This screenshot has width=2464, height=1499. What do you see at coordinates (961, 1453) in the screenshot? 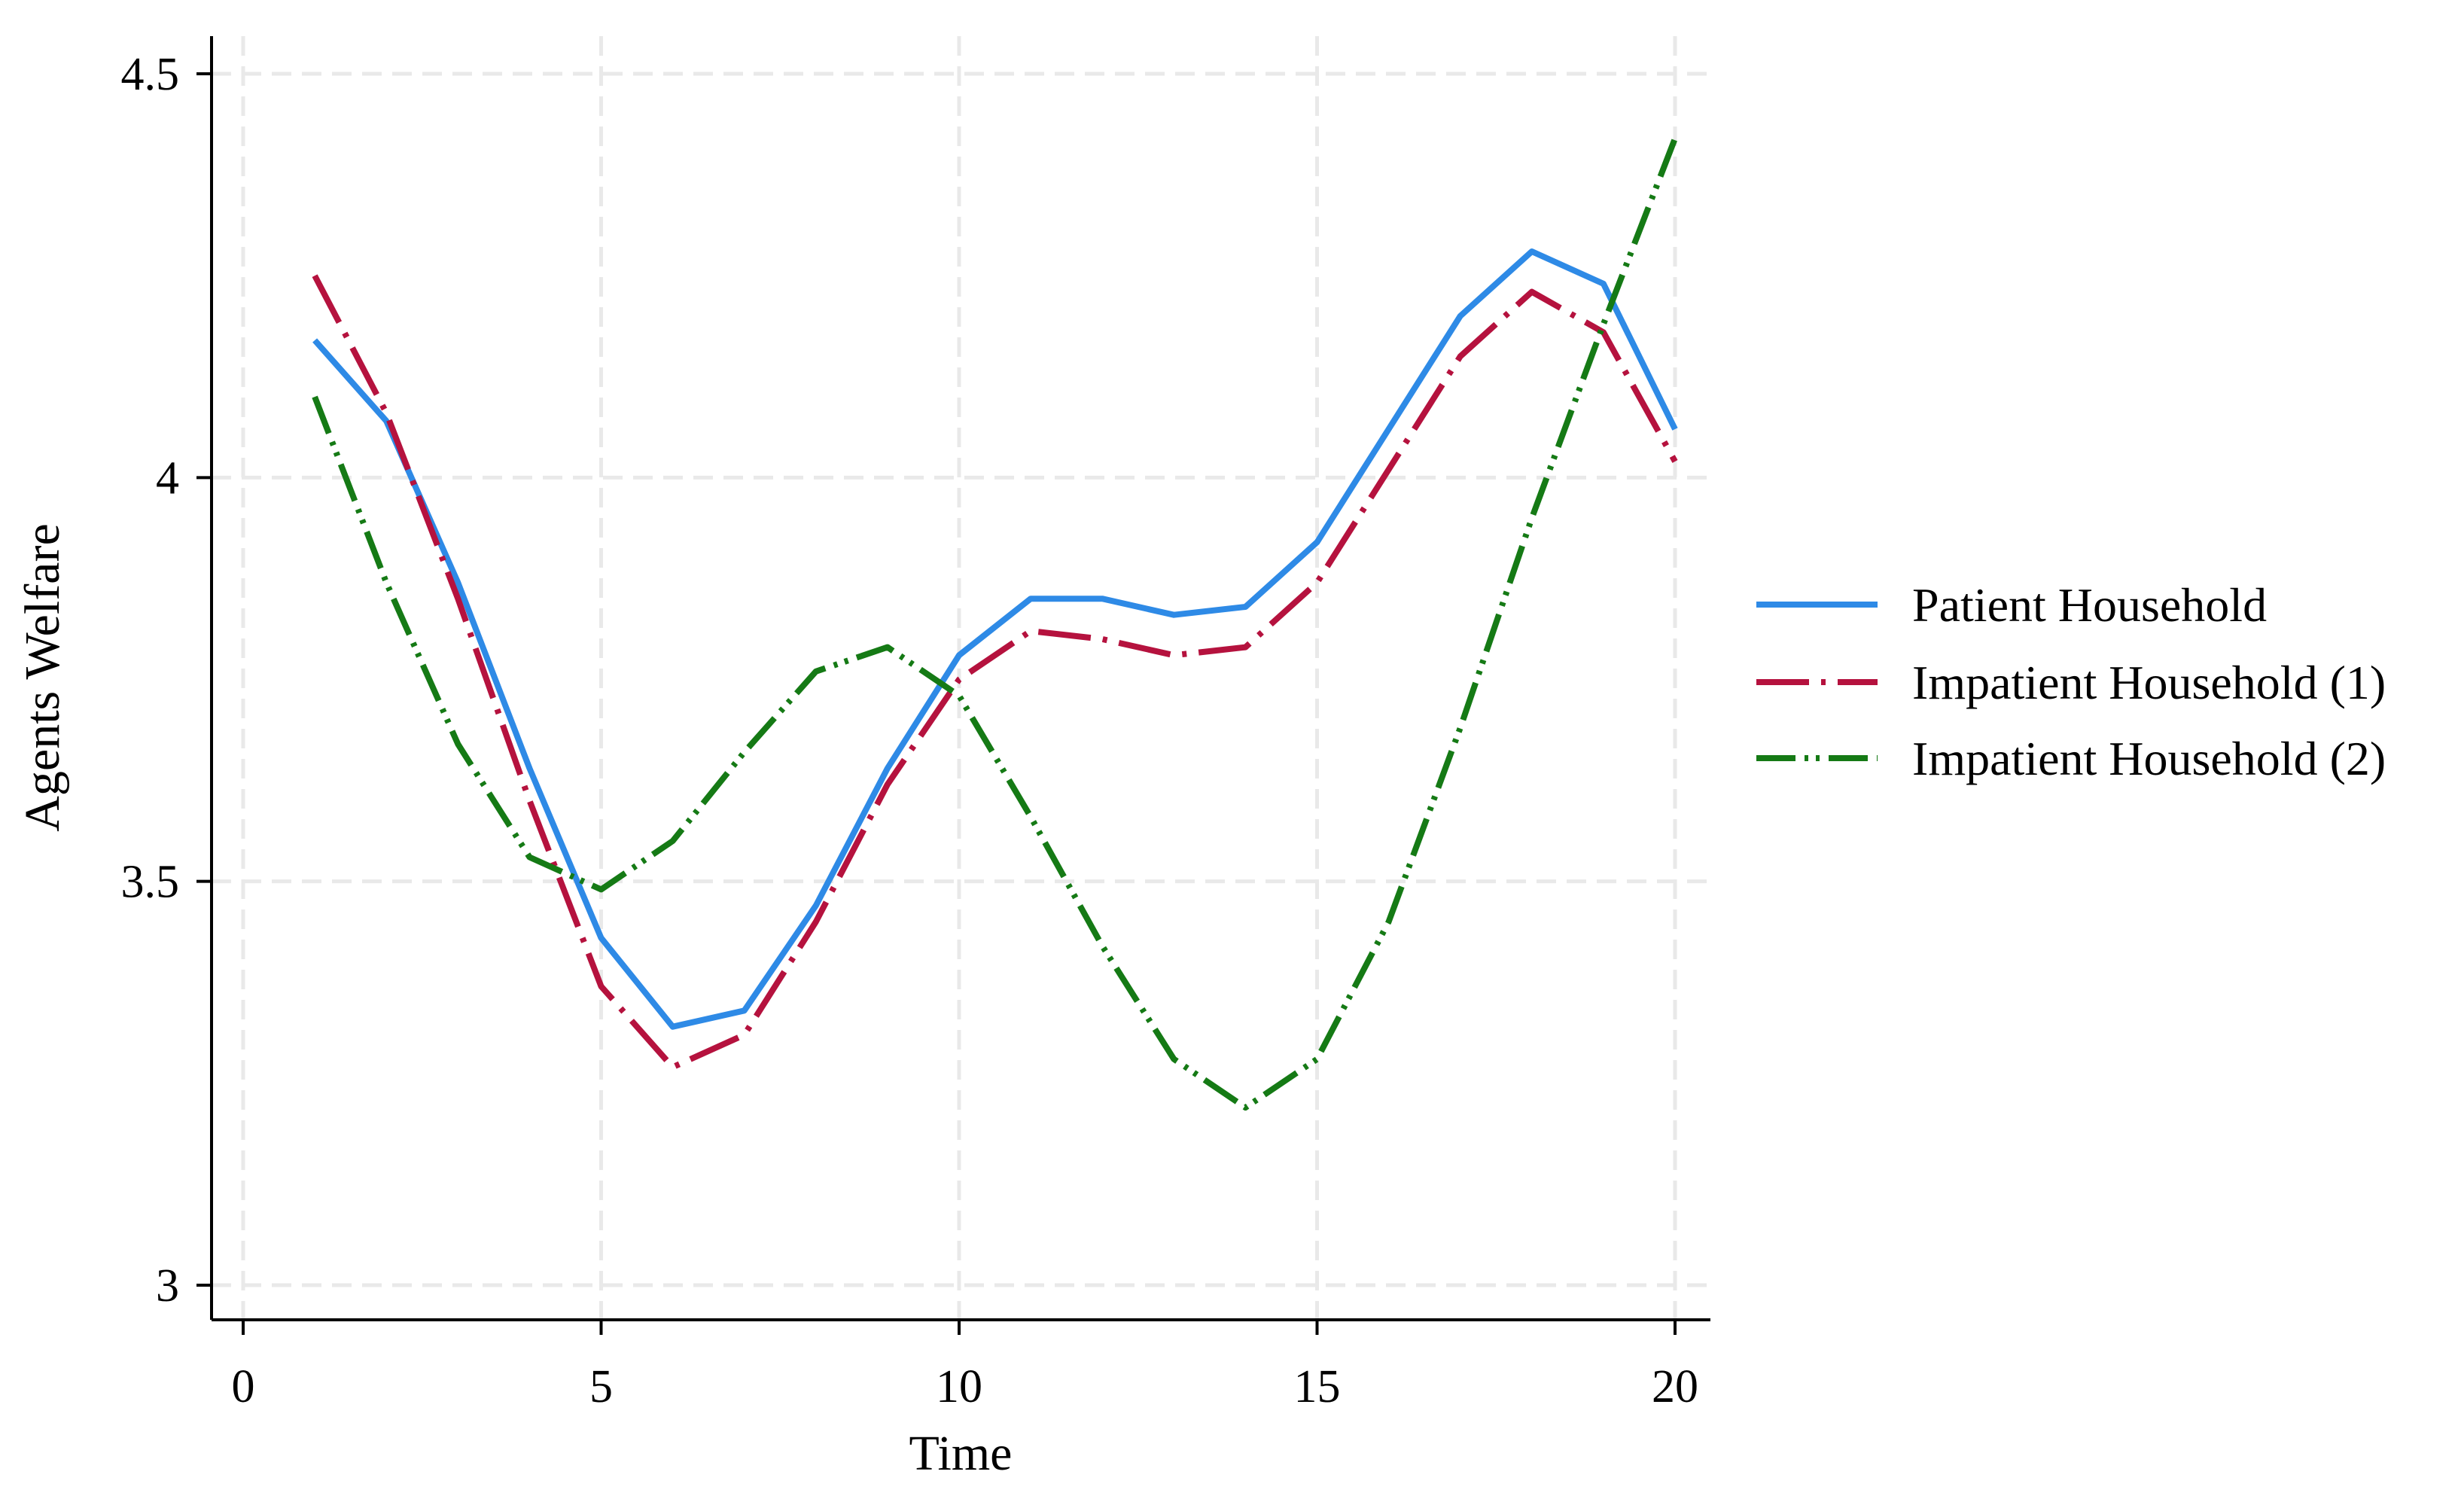
I see `x-axis-title: Time` at bounding box center [961, 1453].